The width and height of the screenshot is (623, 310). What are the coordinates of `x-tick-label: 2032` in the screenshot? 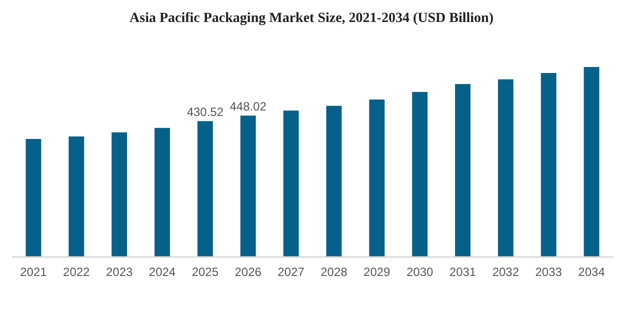 It's located at (506, 272).